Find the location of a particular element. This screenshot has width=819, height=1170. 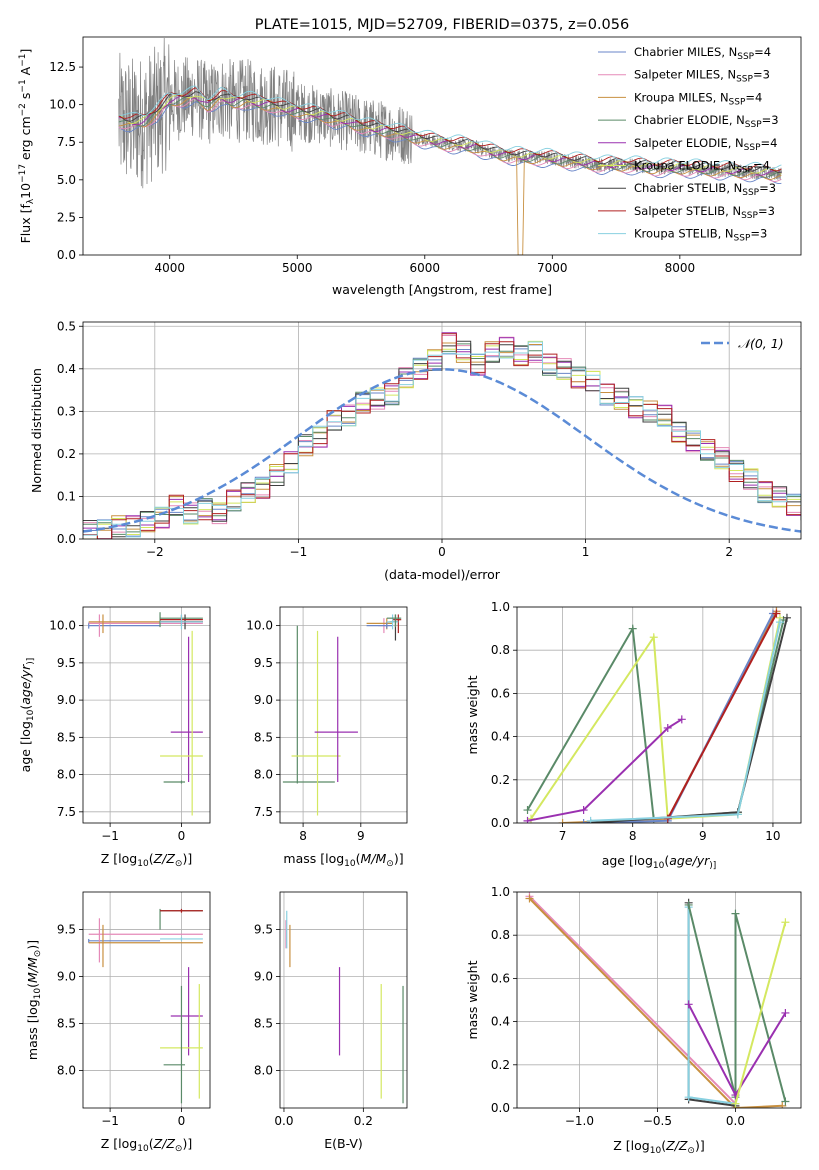

x-tick-label: 6000 is located at coordinates (425, 268).